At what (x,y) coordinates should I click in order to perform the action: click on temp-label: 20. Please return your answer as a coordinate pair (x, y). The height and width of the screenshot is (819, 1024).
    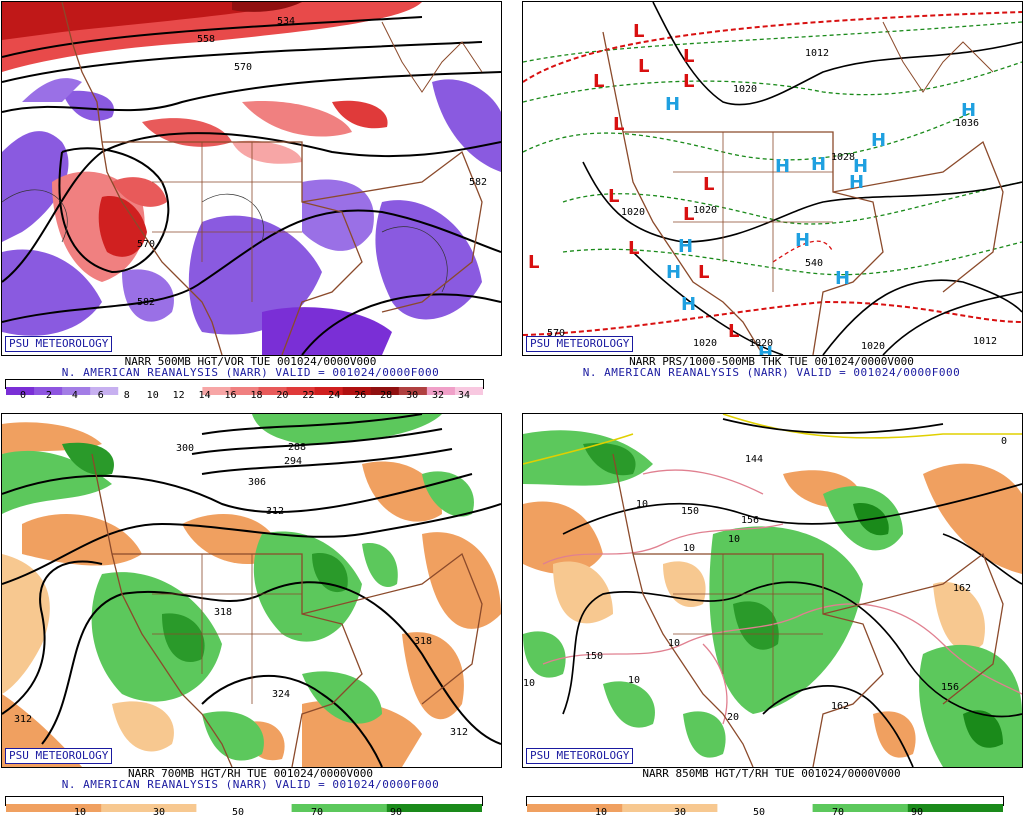
    Looking at the image, I should click on (733, 717).